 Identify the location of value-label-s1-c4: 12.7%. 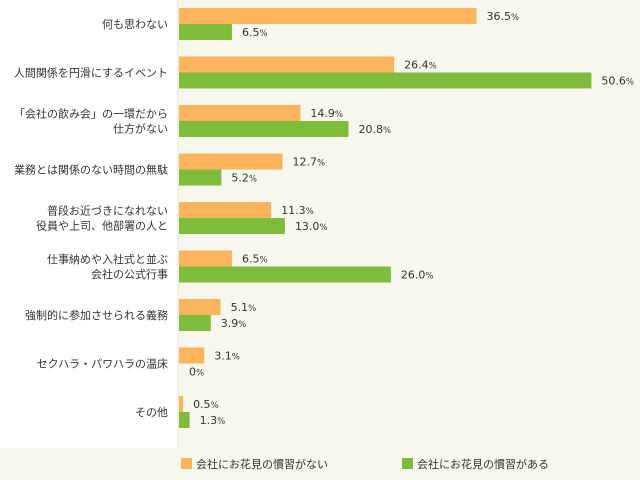
(309, 162).